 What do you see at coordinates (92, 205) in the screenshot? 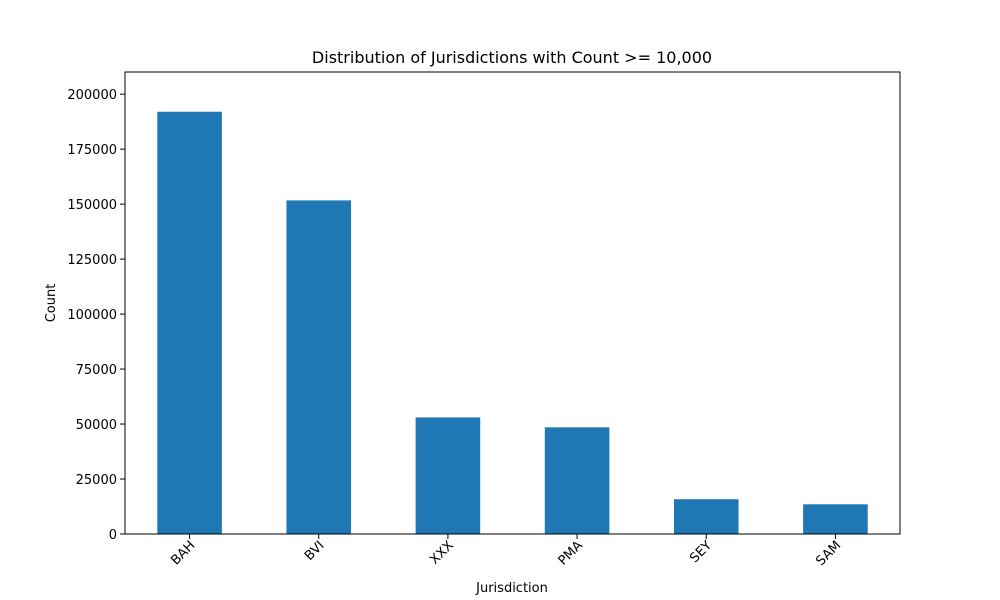
I see `y-tick-label: 150000` at bounding box center [92, 205].